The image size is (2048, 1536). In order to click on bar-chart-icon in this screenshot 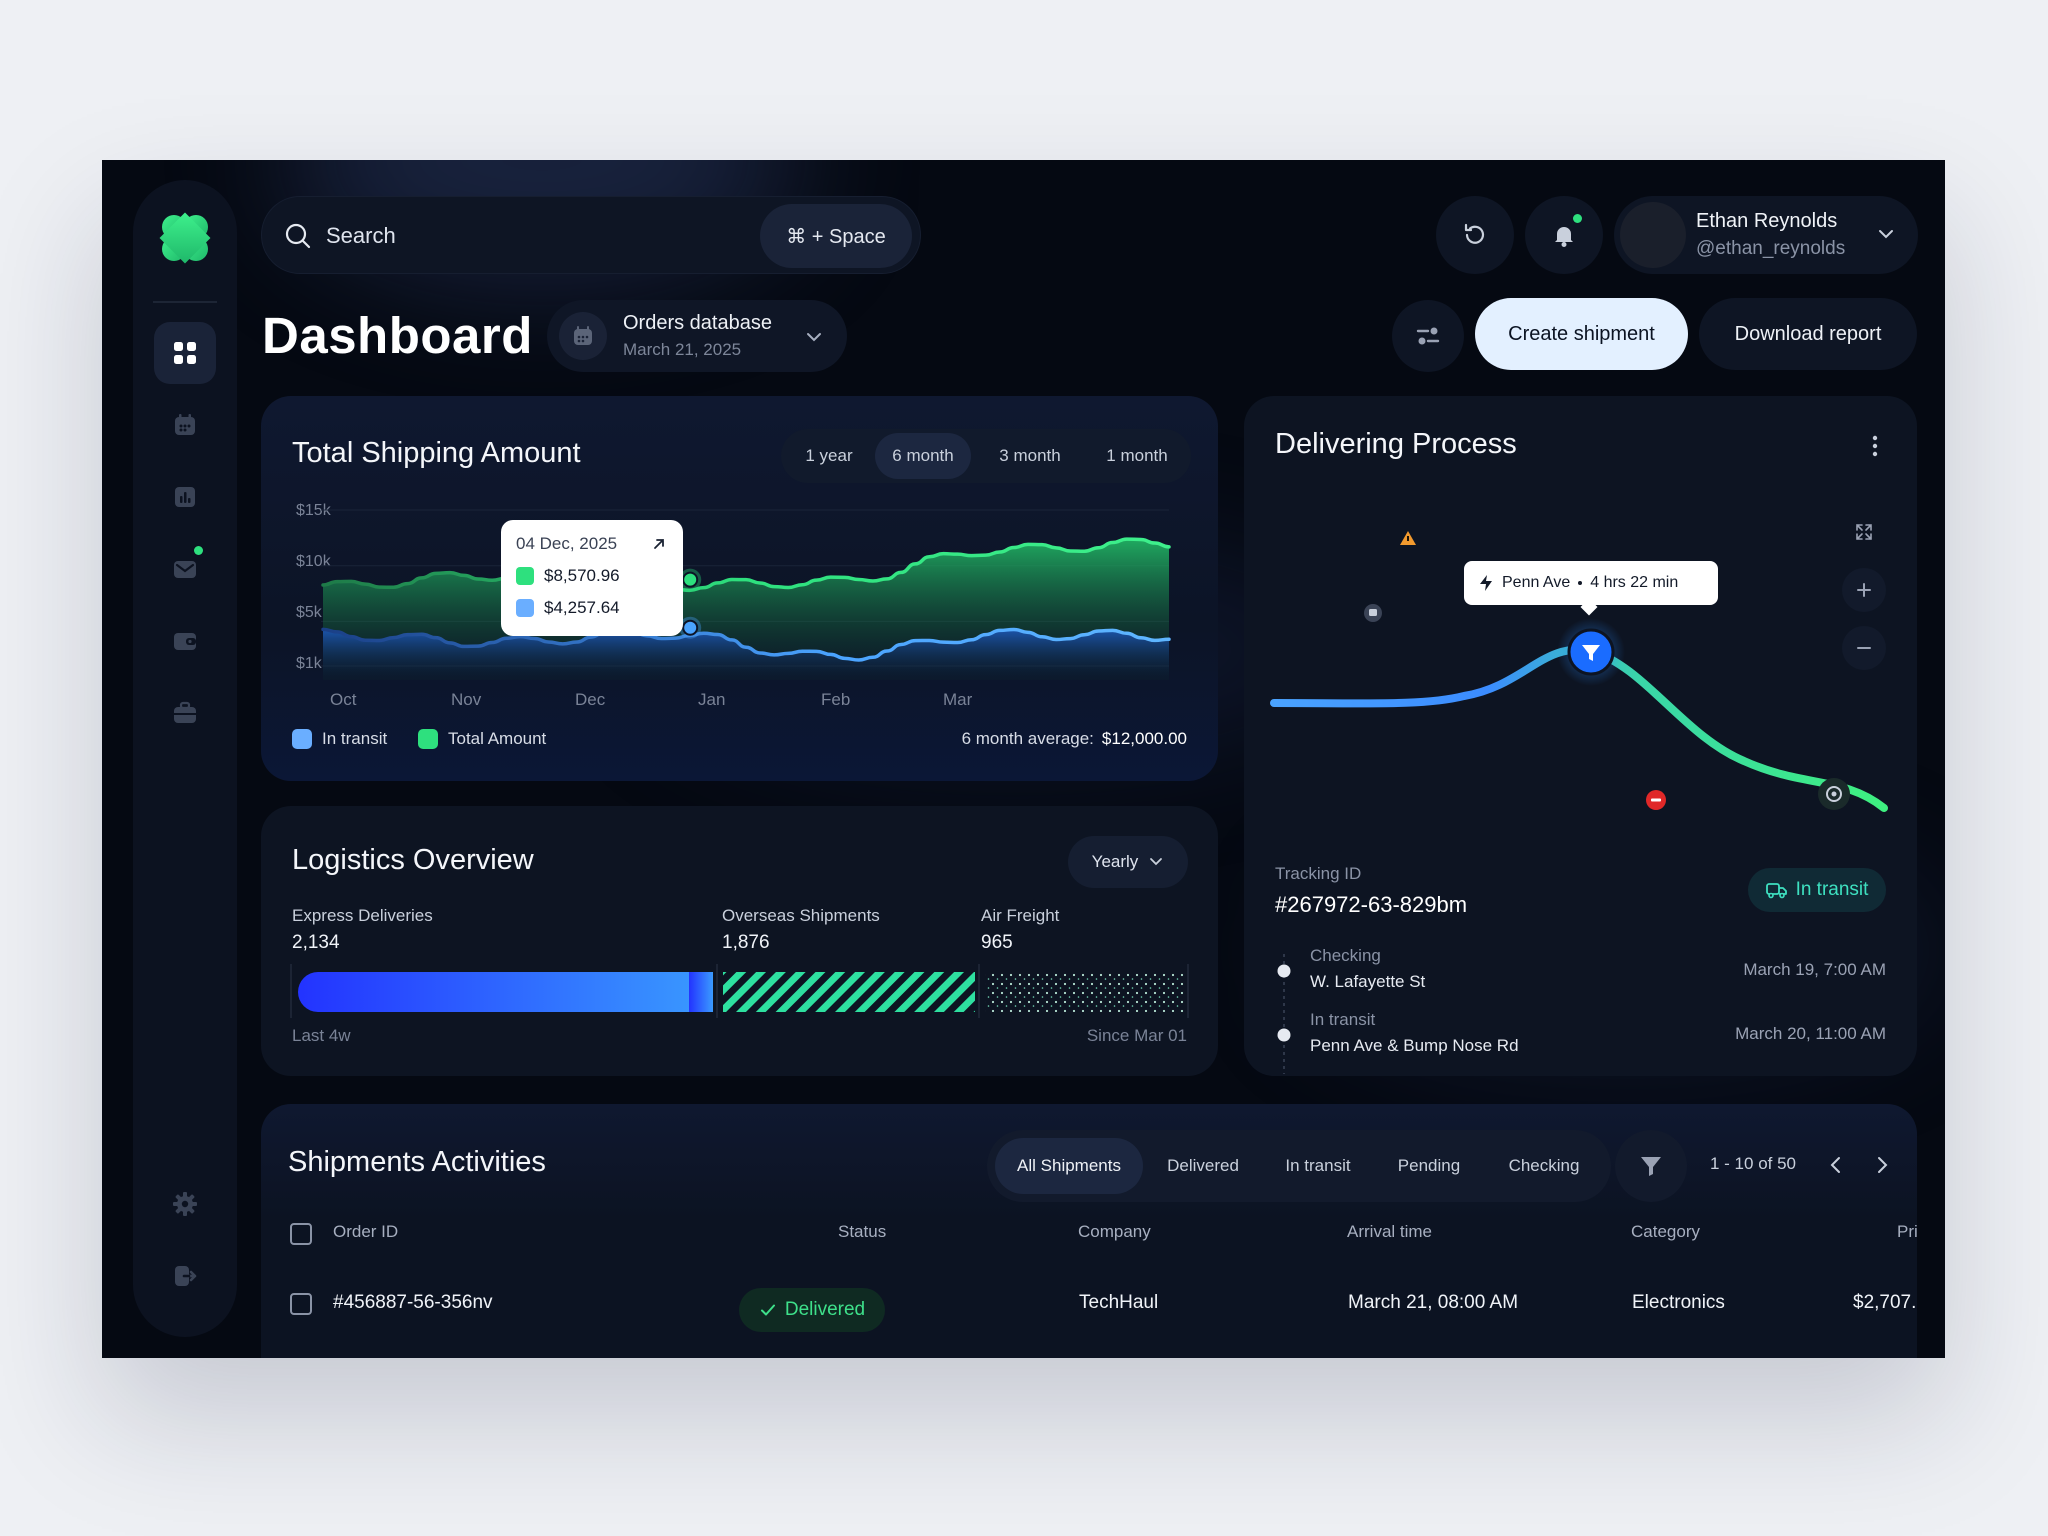, I will do `click(185, 497)`.